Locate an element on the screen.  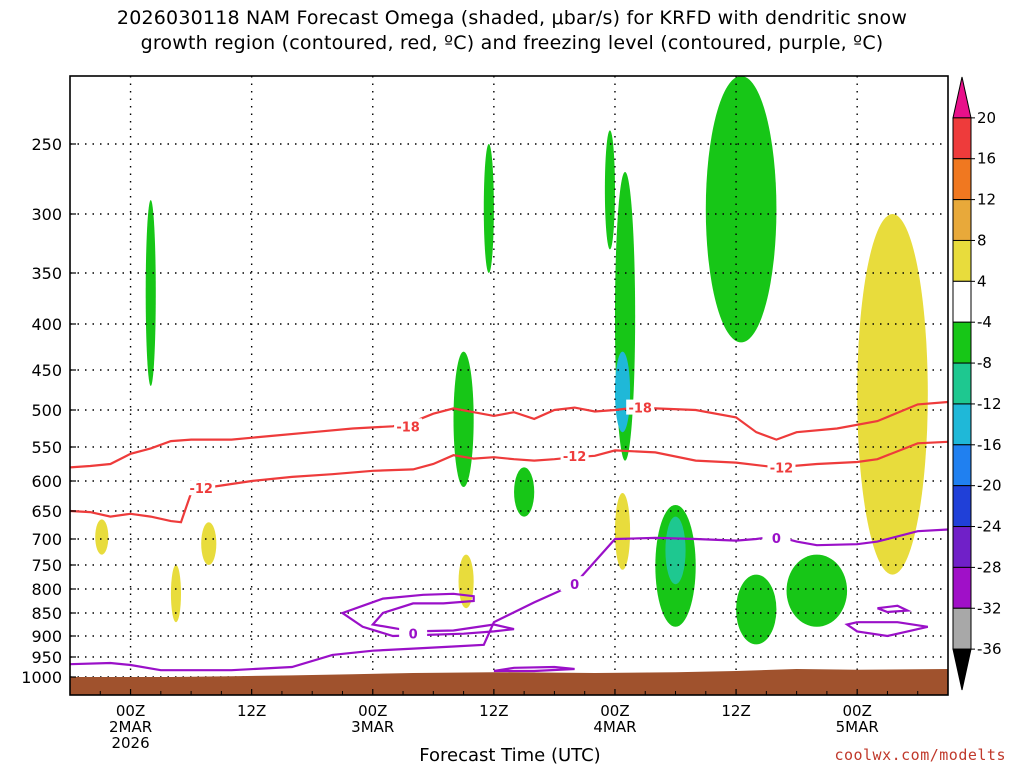
y-tick-label-450: 450 is located at coordinates (46, 370).